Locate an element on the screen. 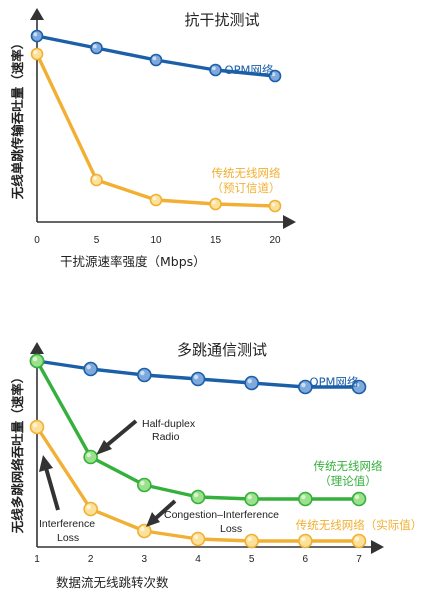 This screenshot has height=600, width=434. chart-2-x-tick-4: 5 is located at coordinates (252, 559).